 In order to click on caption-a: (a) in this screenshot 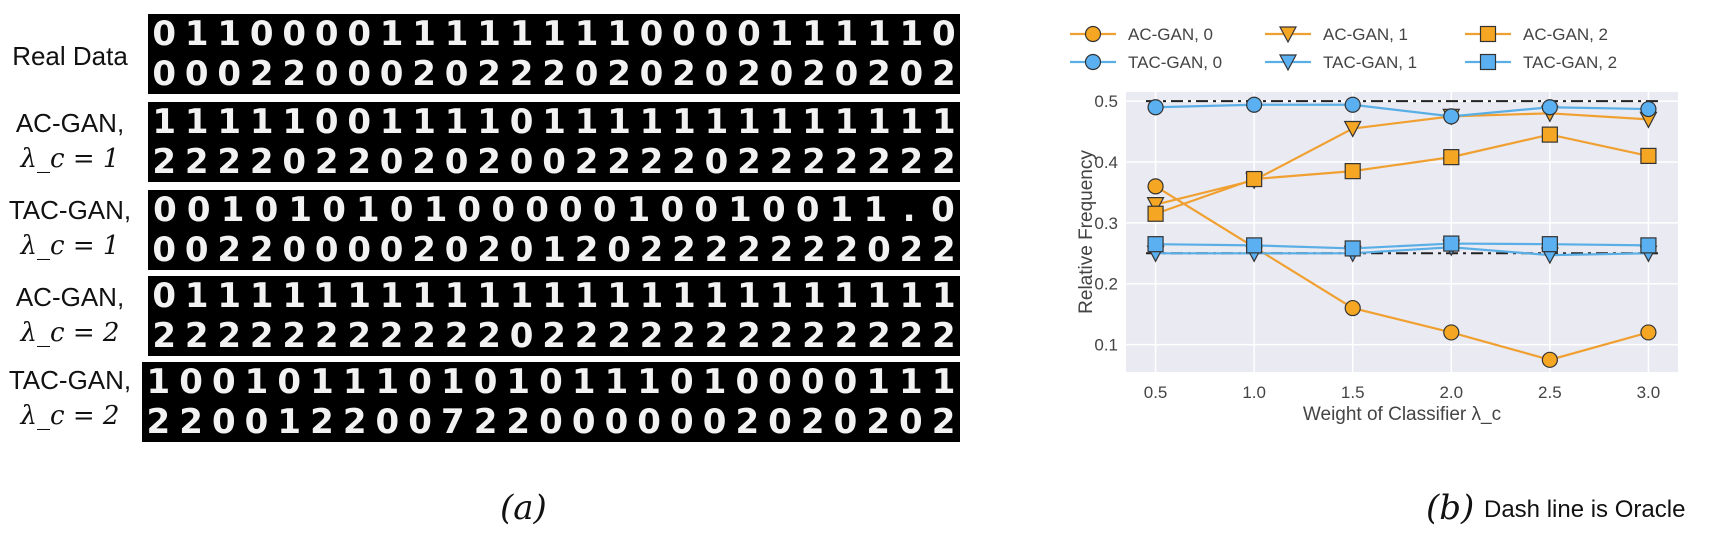, I will do `click(523, 508)`.